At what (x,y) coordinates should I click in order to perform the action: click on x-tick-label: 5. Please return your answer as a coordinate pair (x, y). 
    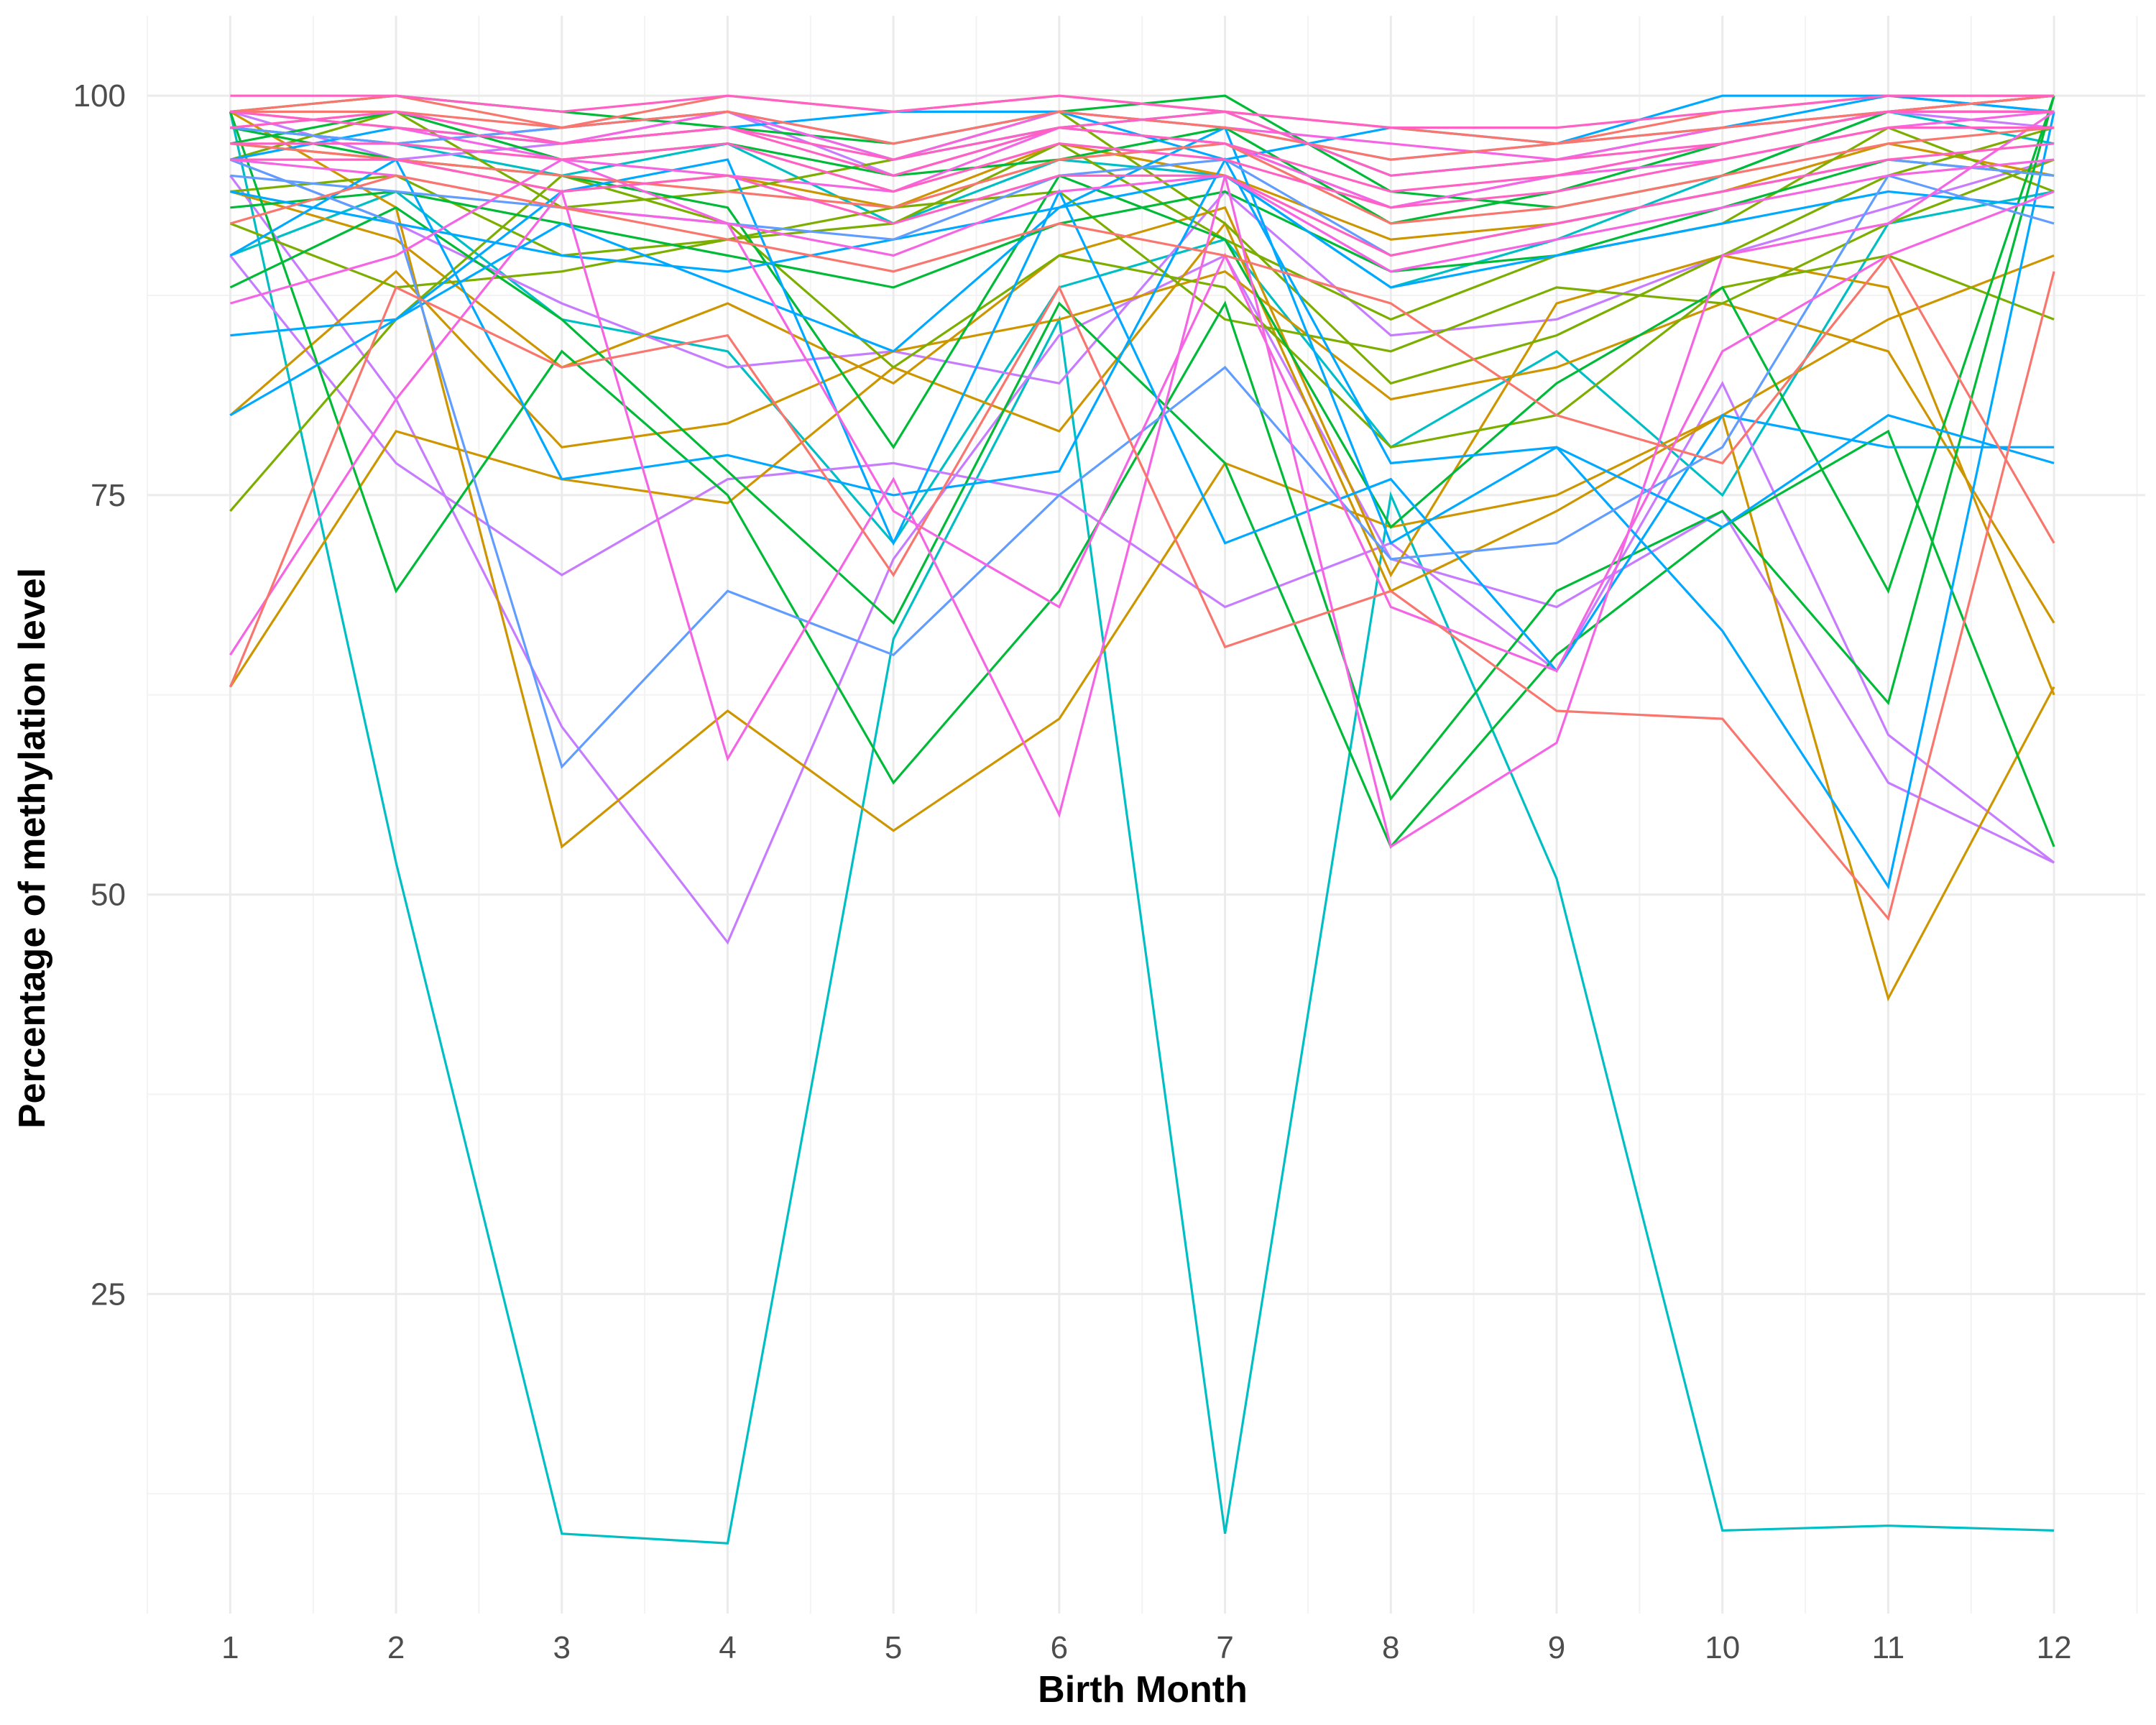
    Looking at the image, I should click on (894, 1647).